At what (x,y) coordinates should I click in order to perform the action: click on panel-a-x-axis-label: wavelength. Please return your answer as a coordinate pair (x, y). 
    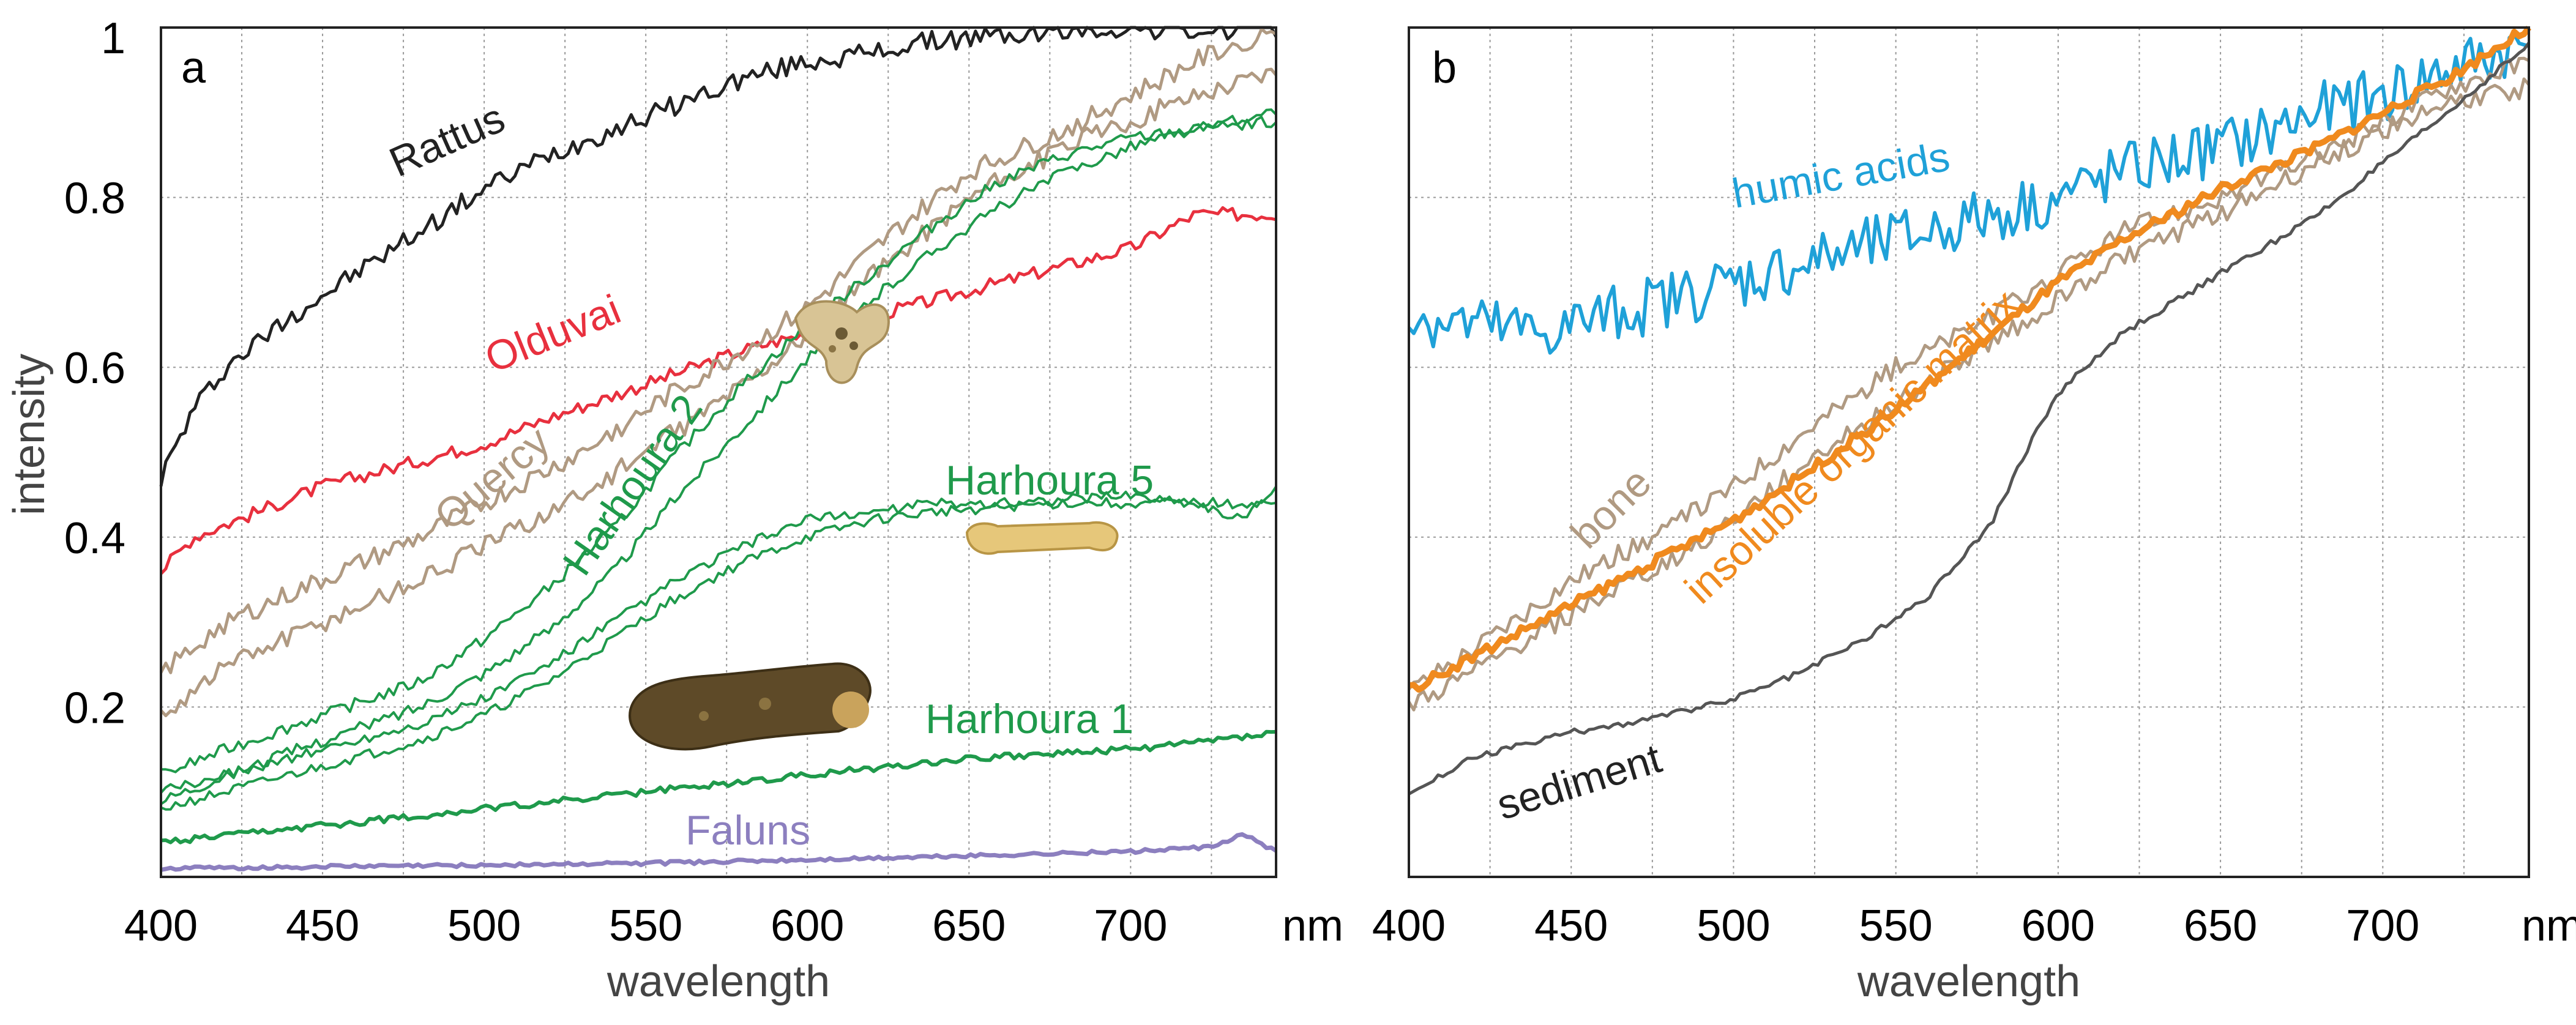
    Looking at the image, I should click on (718, 981).